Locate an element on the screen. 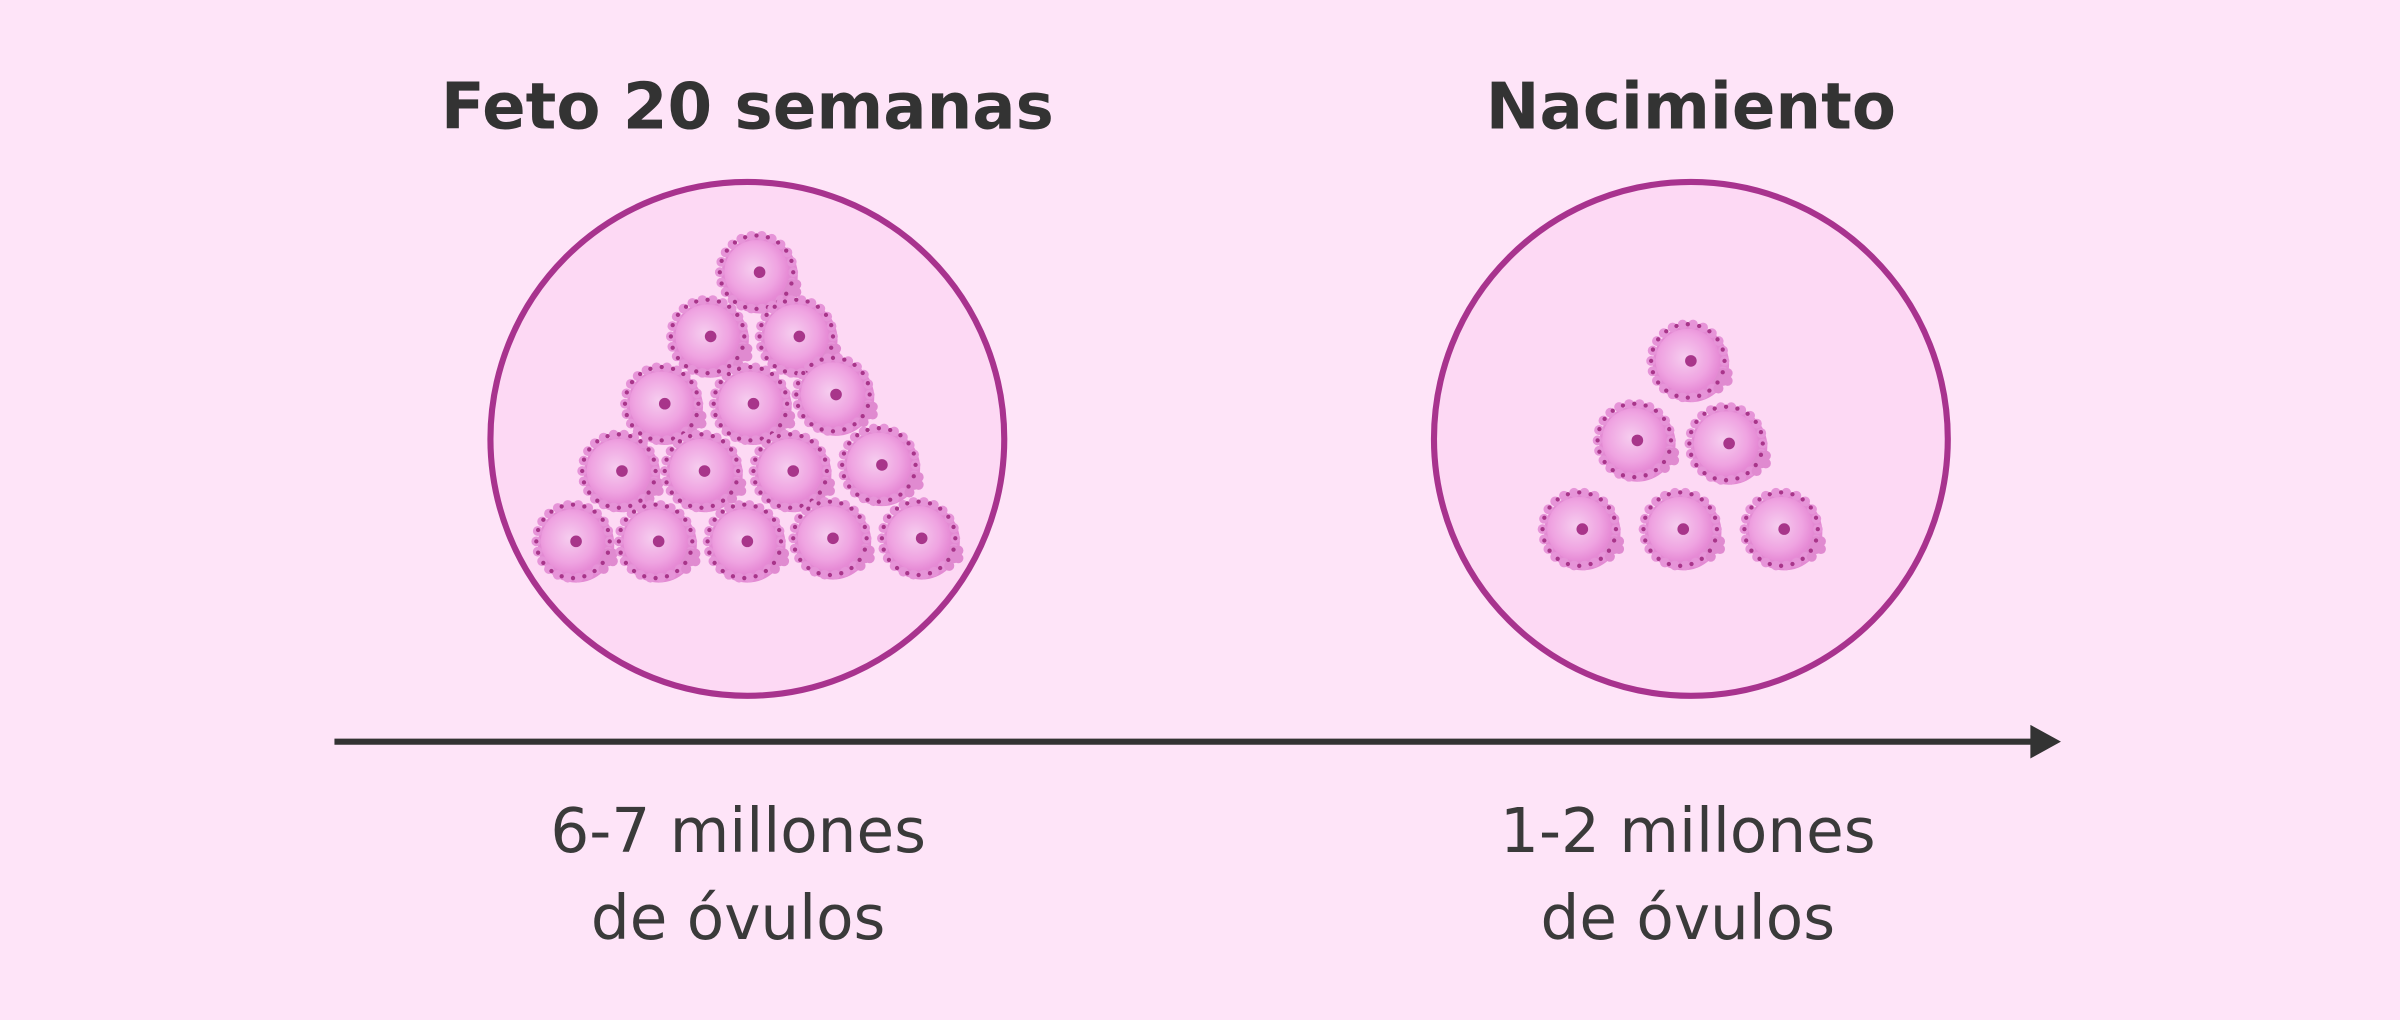 This screenshot has width=2400, height=1020. arrow-head-icon is located at coordinates (2045, 741).